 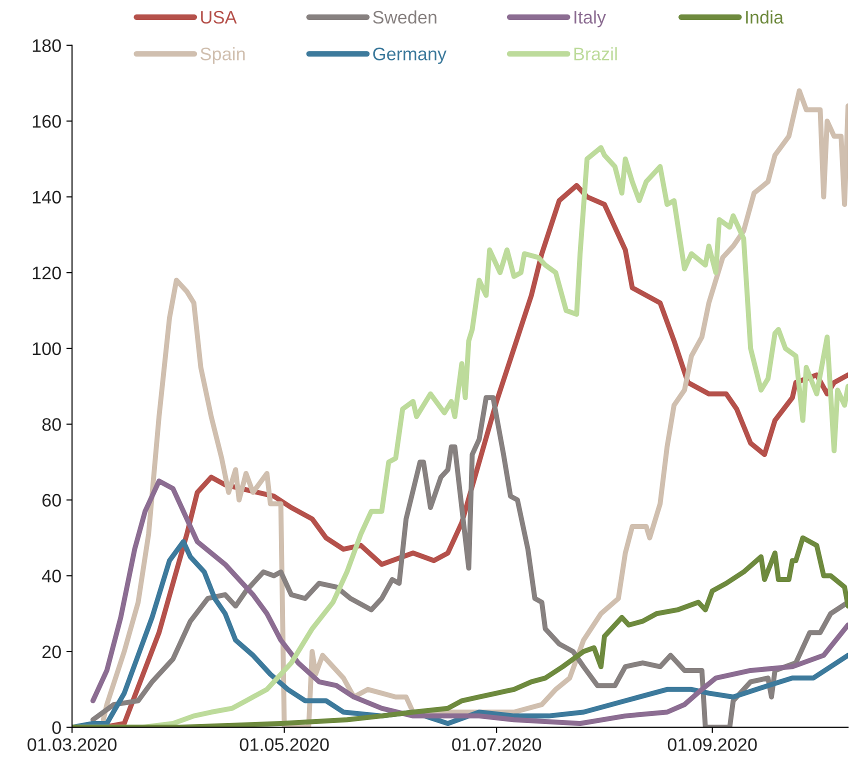 What do you see at coordinates (46, 349) in the screenshot?
I see `y-tick-label: 100` at bounding box center [46, 349].